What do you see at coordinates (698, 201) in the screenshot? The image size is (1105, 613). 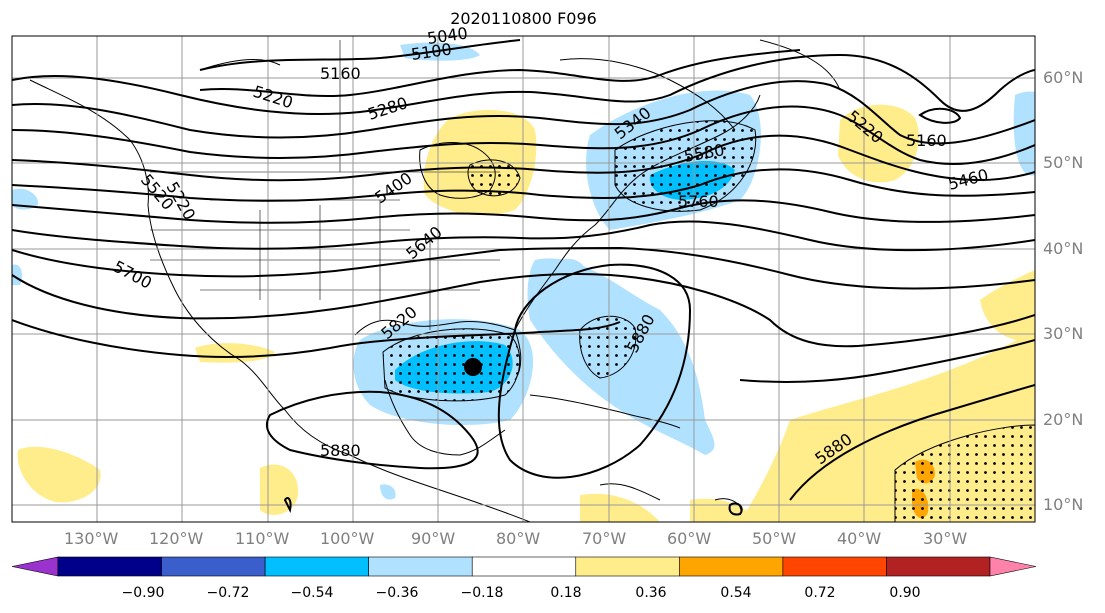 I see `contour-label: 5760` at bounding box center [698, 201].